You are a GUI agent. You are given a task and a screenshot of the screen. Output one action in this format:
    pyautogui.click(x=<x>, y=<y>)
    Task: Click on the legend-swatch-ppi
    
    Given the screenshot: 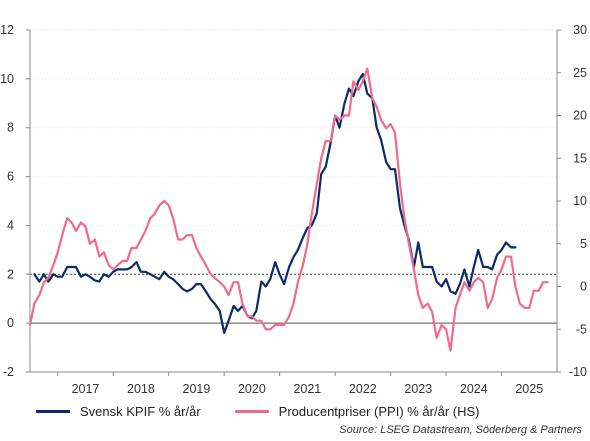 What is the action you would take?
    pyautogui.click(x=251, y=411)
    